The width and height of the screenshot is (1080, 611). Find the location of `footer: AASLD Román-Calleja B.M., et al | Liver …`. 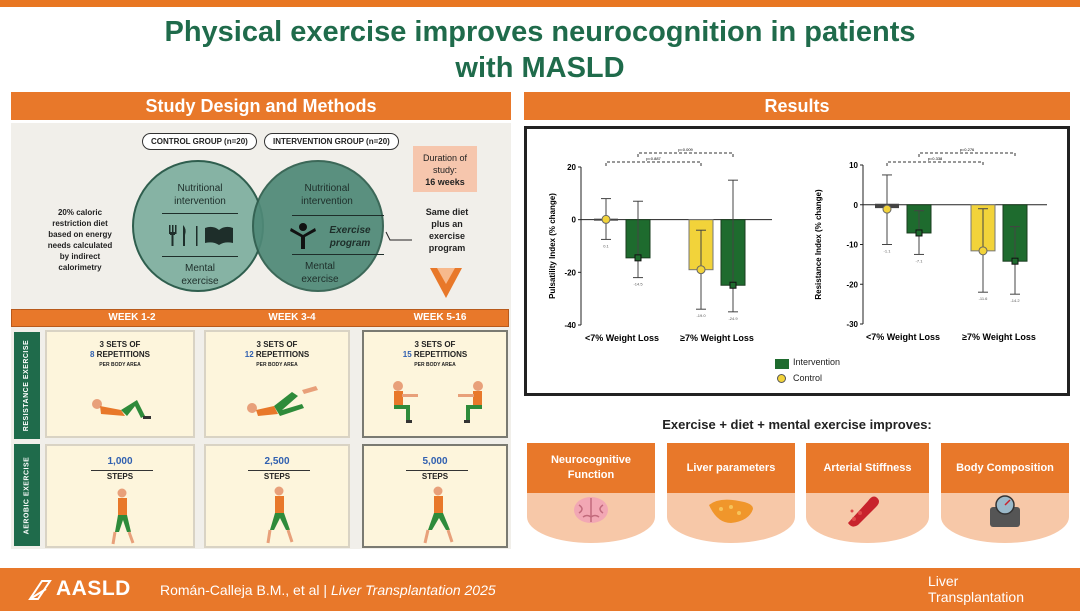

footer: AASLD Román-Calleja B.M., et al | Liver … is located at coordinates (540, 589).